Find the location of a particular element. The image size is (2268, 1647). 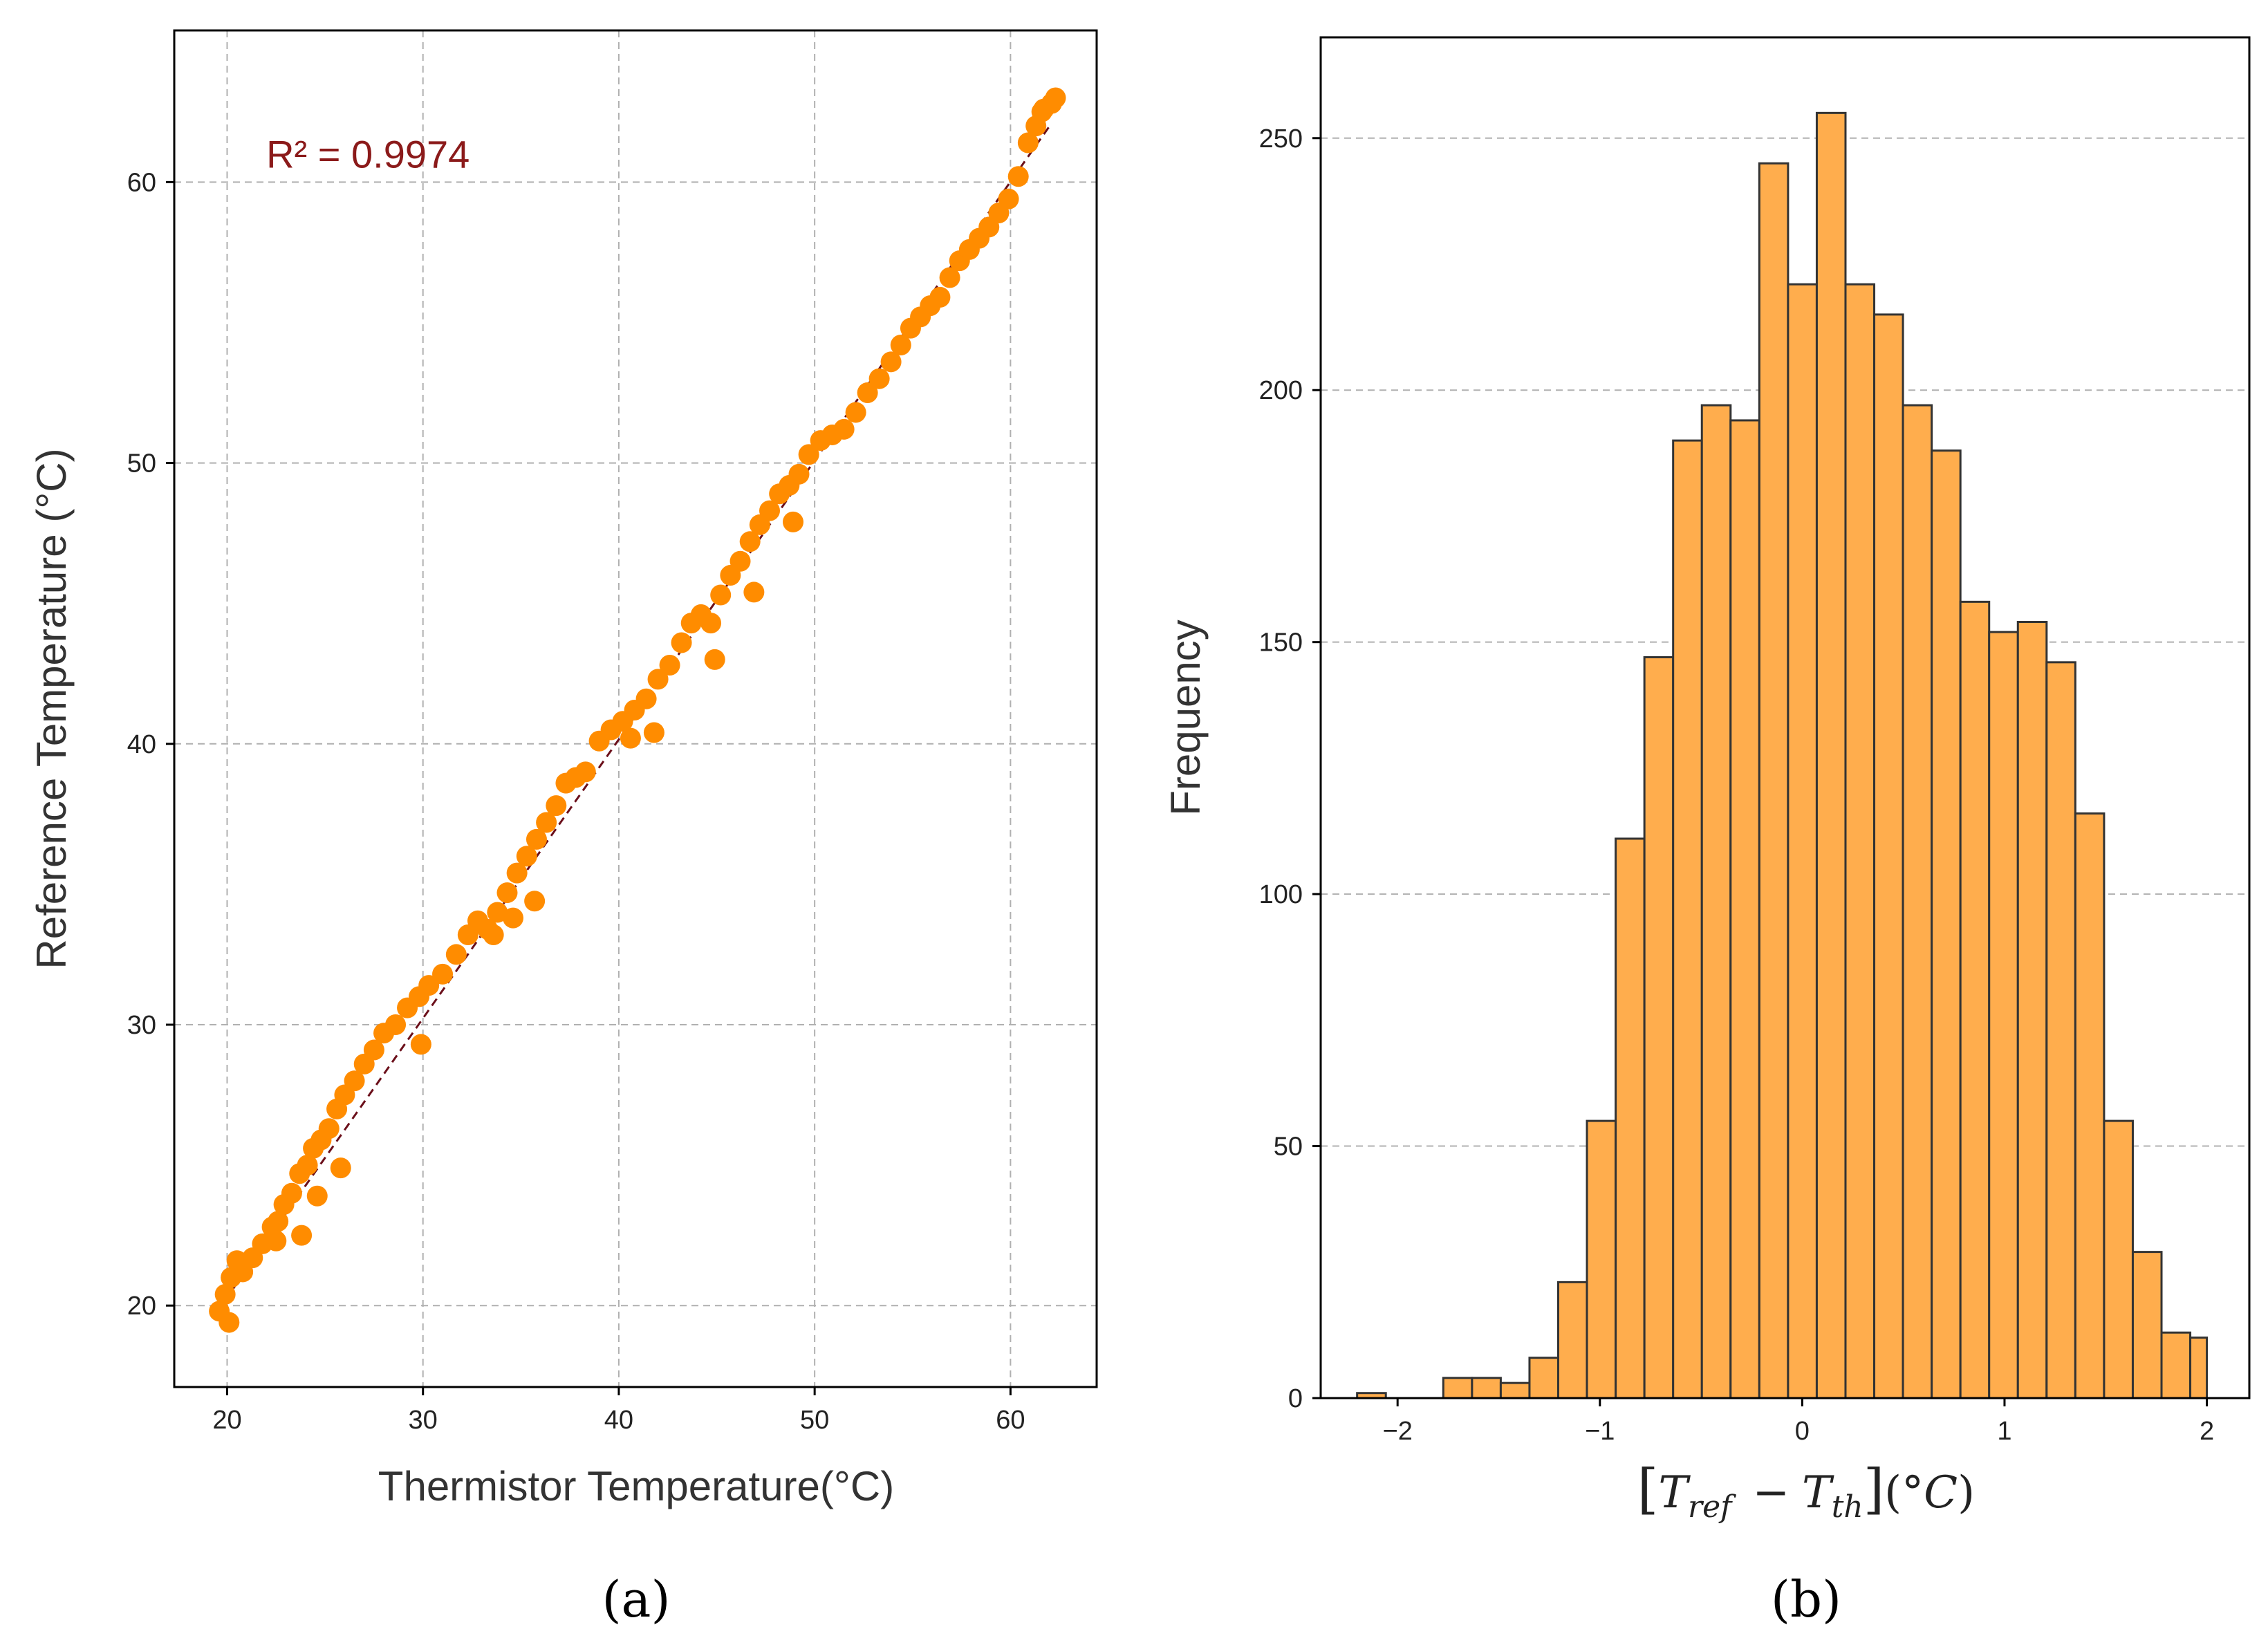

y-axis-ticks: 0 50 100 150 200 250 is located at coordinates (1290, 768).